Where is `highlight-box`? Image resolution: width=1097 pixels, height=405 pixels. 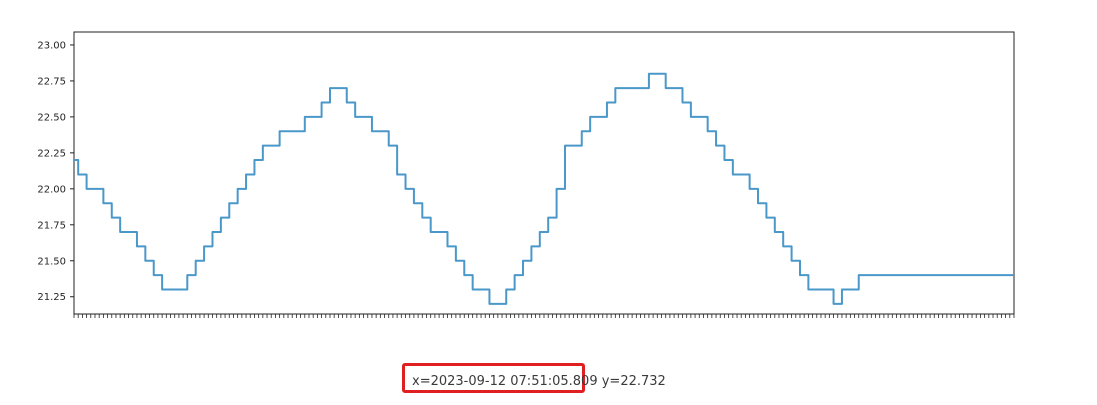 highlight-box is located at coordinates (493, 378).